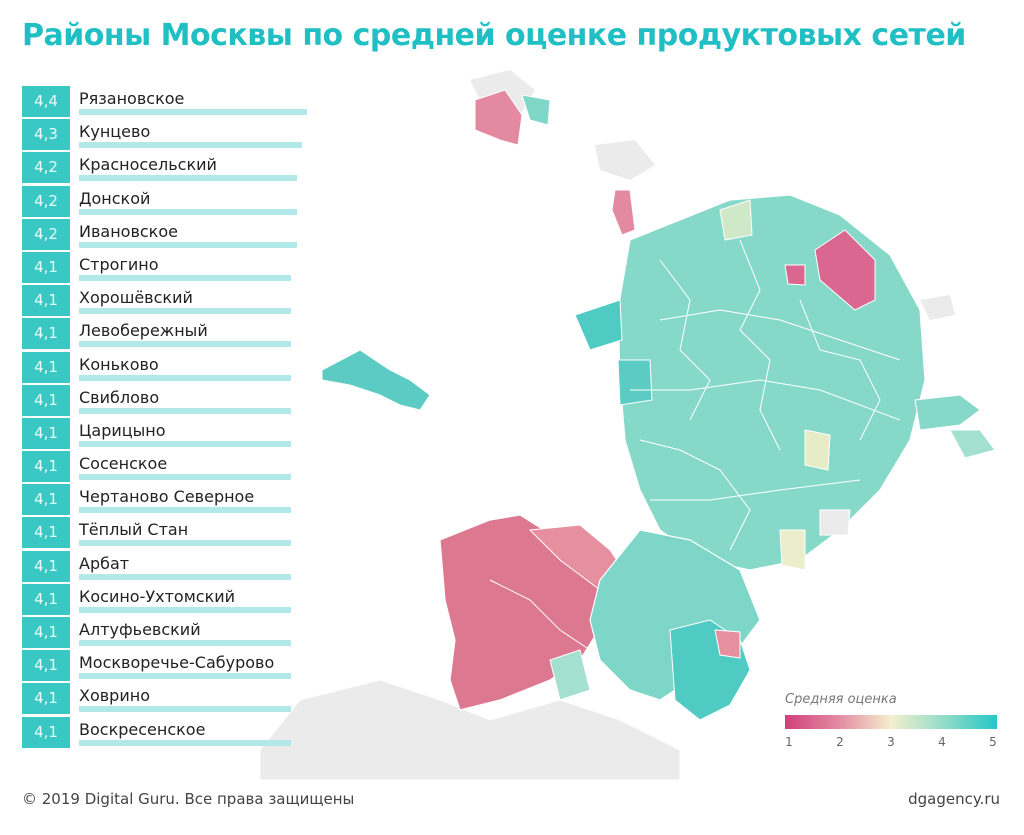 The height and width of the screenshot is (835, 1024). I want to click on legend-tick: 1, so click(789, 742).